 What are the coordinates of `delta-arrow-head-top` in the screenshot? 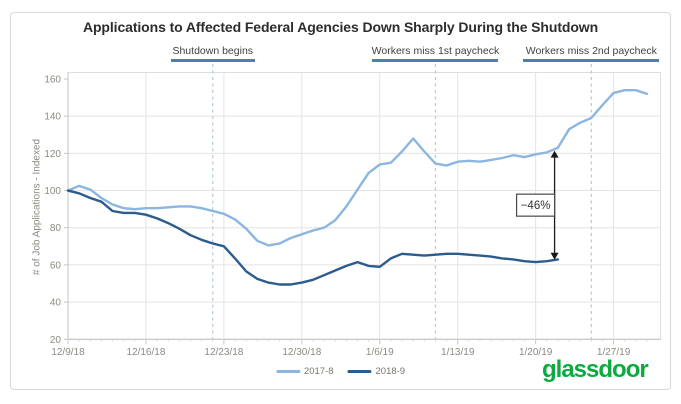 It's located at (554, 154).